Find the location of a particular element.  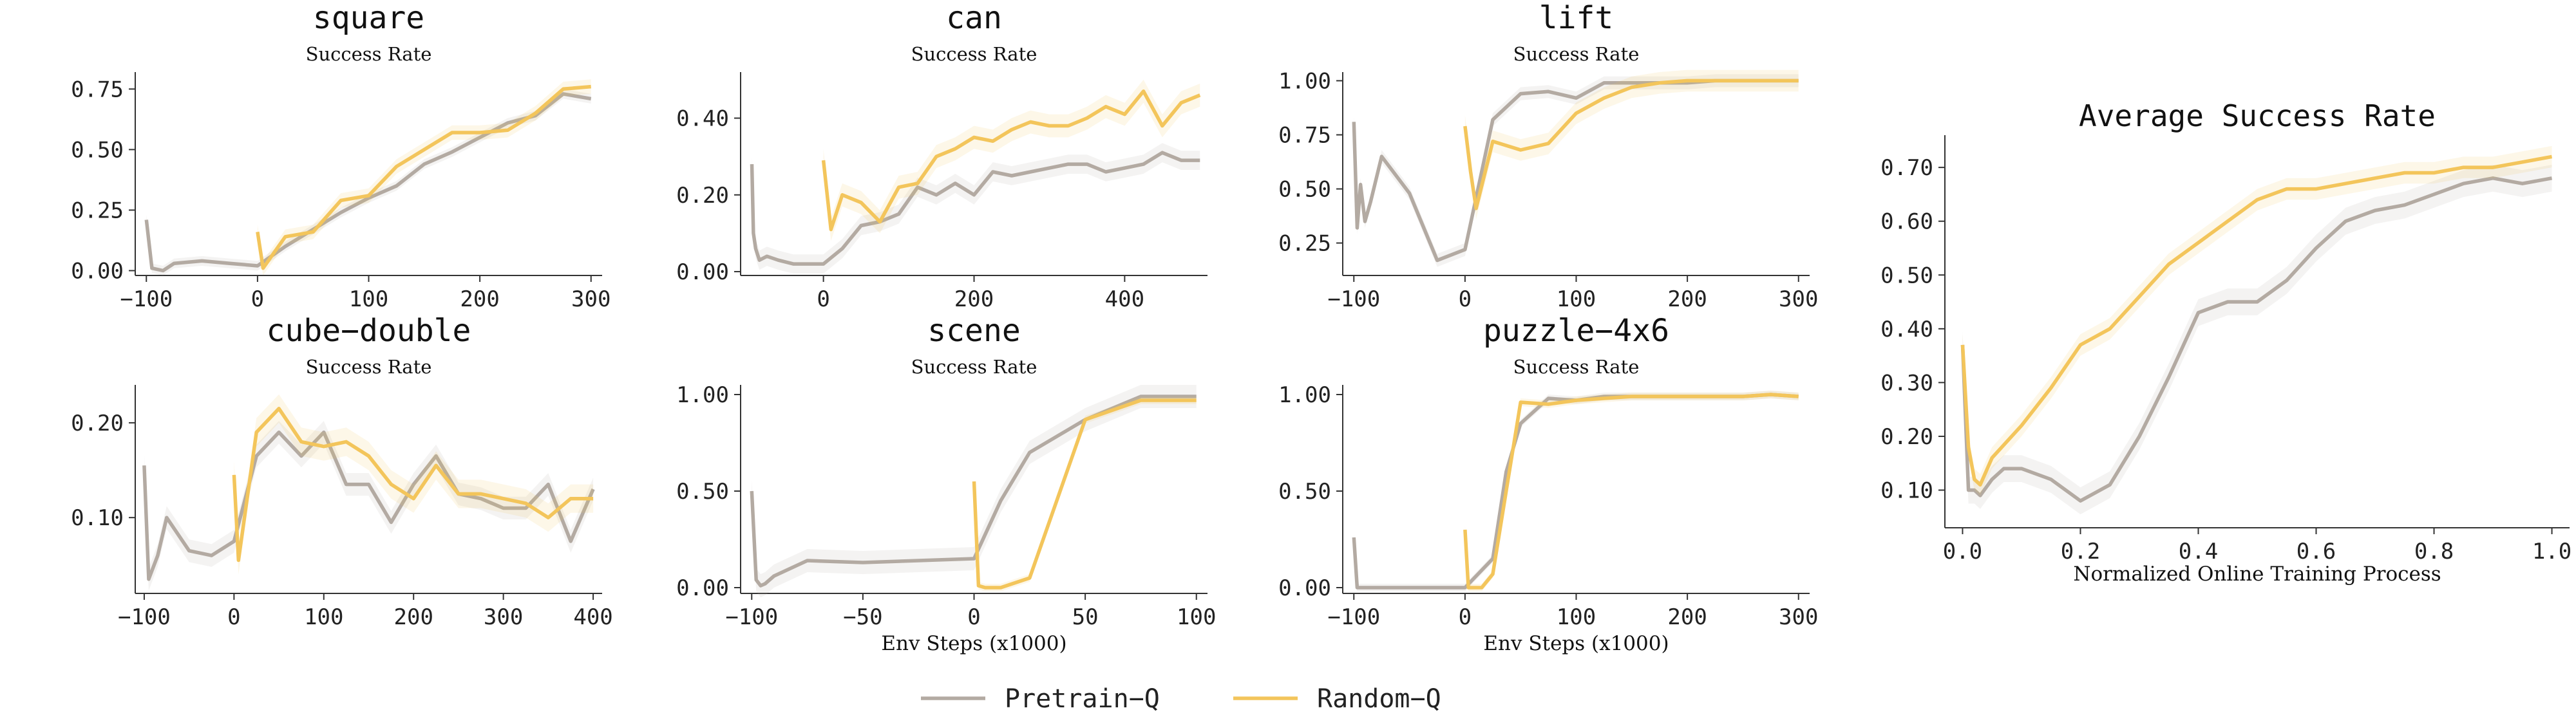

legend-label: Random−Q is located at coordinates (1379, 699).